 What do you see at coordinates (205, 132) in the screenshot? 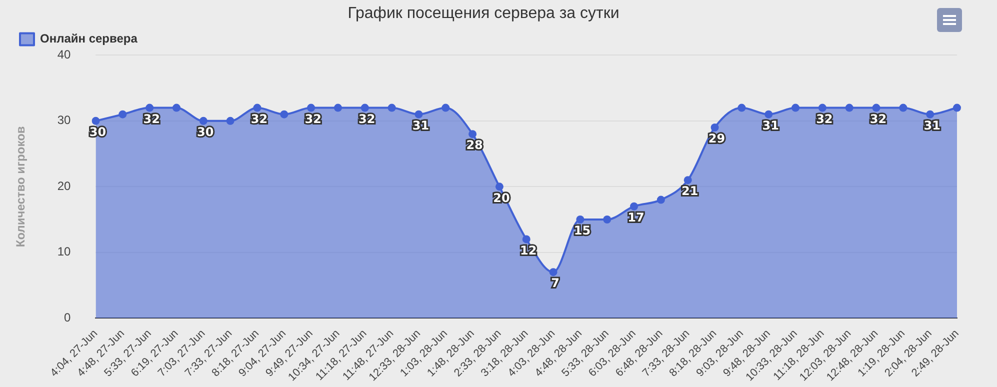
I see `data-label: 30` at bounding box center [205, 132].